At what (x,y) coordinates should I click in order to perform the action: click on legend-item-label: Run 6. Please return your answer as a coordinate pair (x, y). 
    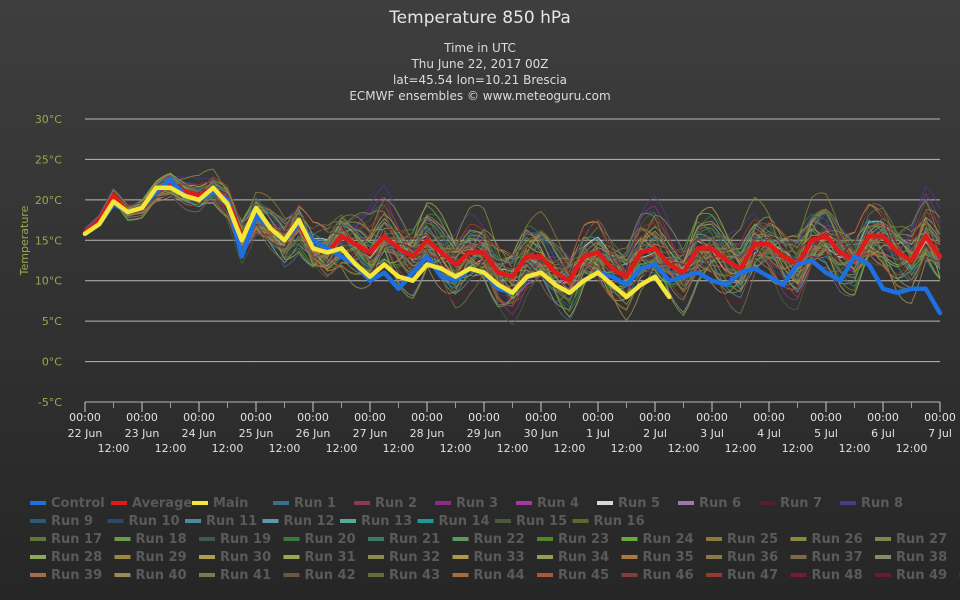
    Looking at the image, I should click on (720, 503).